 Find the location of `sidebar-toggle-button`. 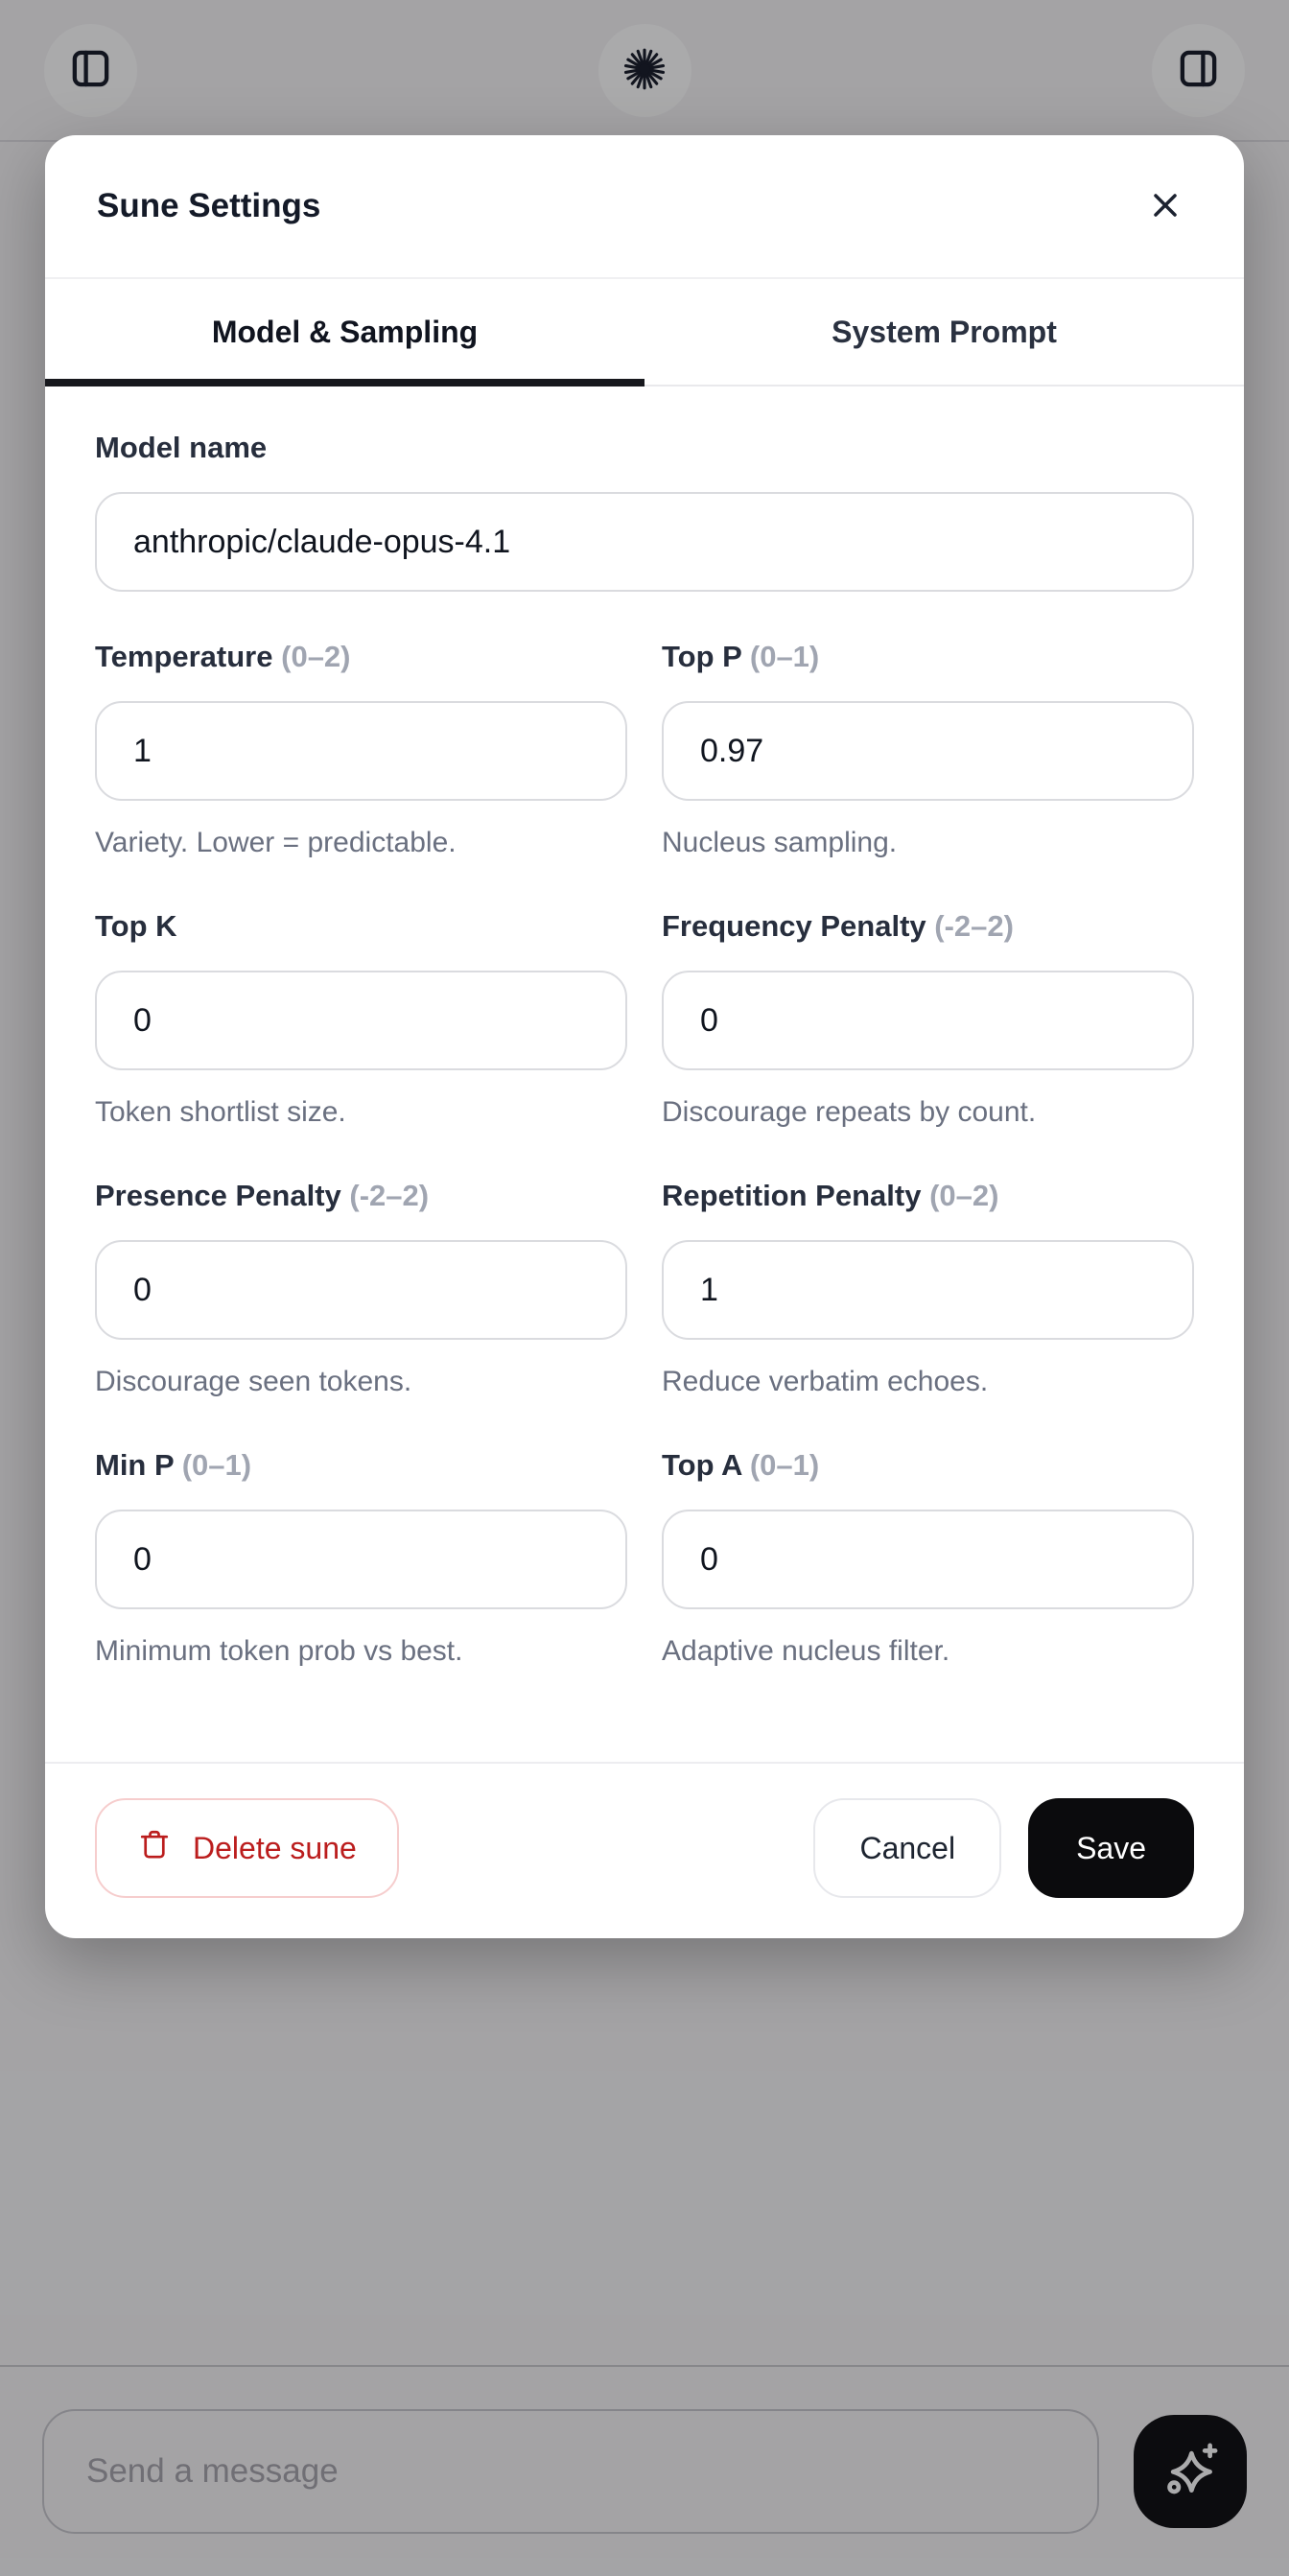

sidebar-toggle-button is located at coordinates (90, 70).